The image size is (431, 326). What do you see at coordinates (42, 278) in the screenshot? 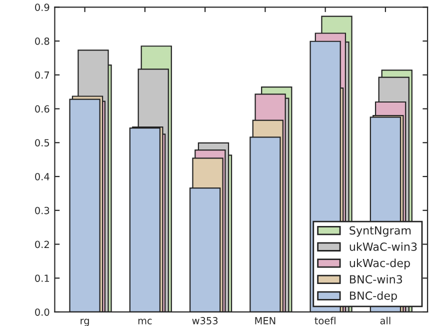
I see `y-tick-label: 0.1` at bounding box center [42, 278].